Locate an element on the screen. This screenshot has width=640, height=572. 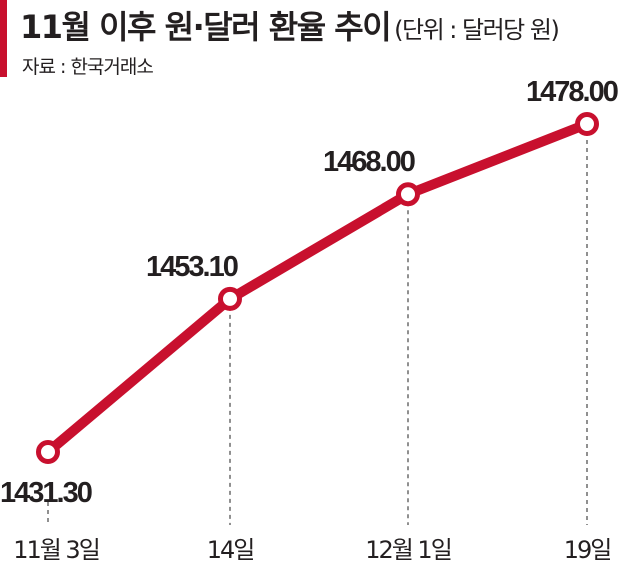
x-axis-labels: 11월 3일 14일 12월 1일 19일 is located at coordinates (312, 550).